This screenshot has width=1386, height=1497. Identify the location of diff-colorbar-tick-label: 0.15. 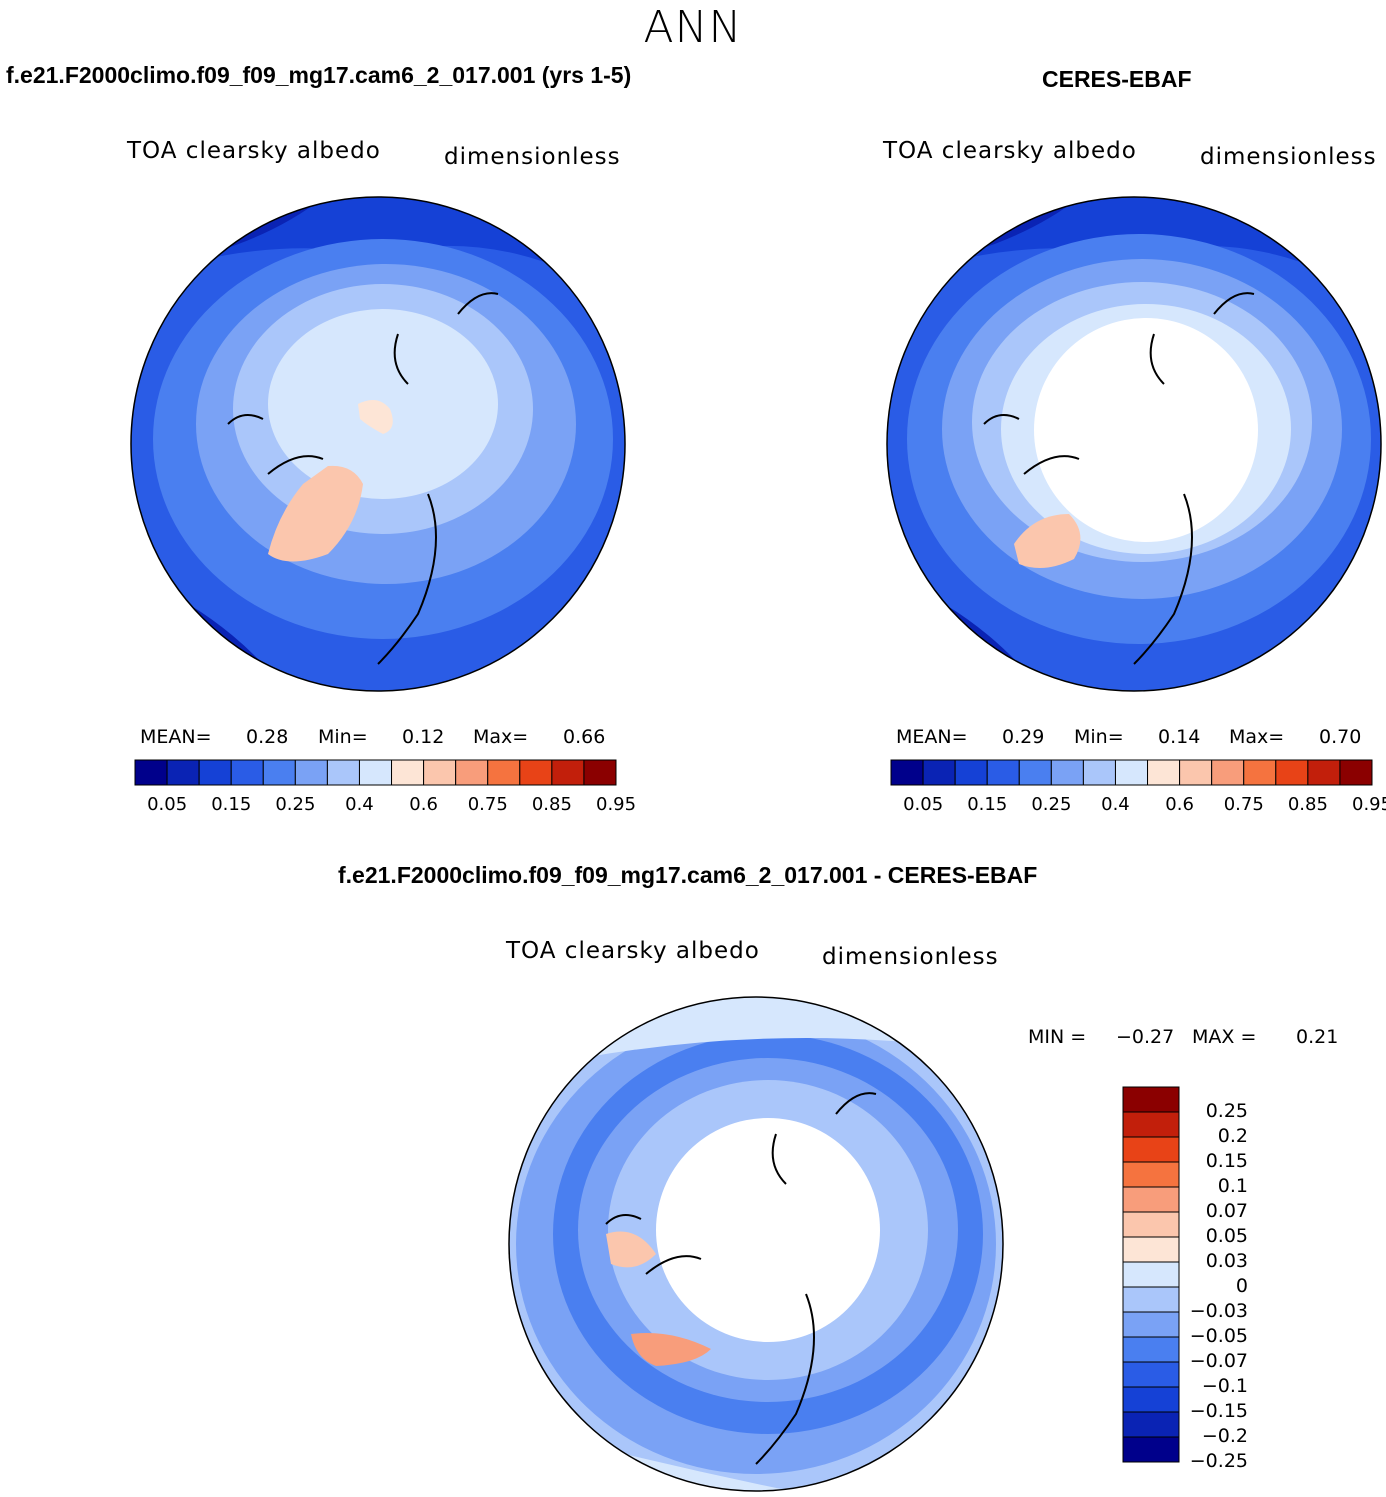
(1226, 1161).